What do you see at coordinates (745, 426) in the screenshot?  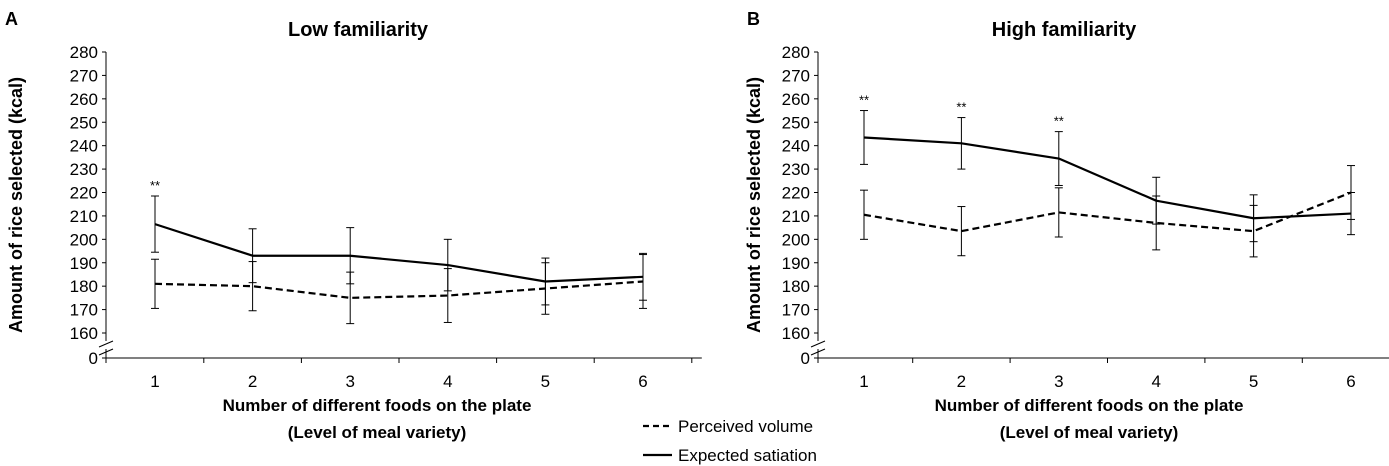 I see `legend-label-perceived-volume: Perceived volume` at bounding box center [745, 426].